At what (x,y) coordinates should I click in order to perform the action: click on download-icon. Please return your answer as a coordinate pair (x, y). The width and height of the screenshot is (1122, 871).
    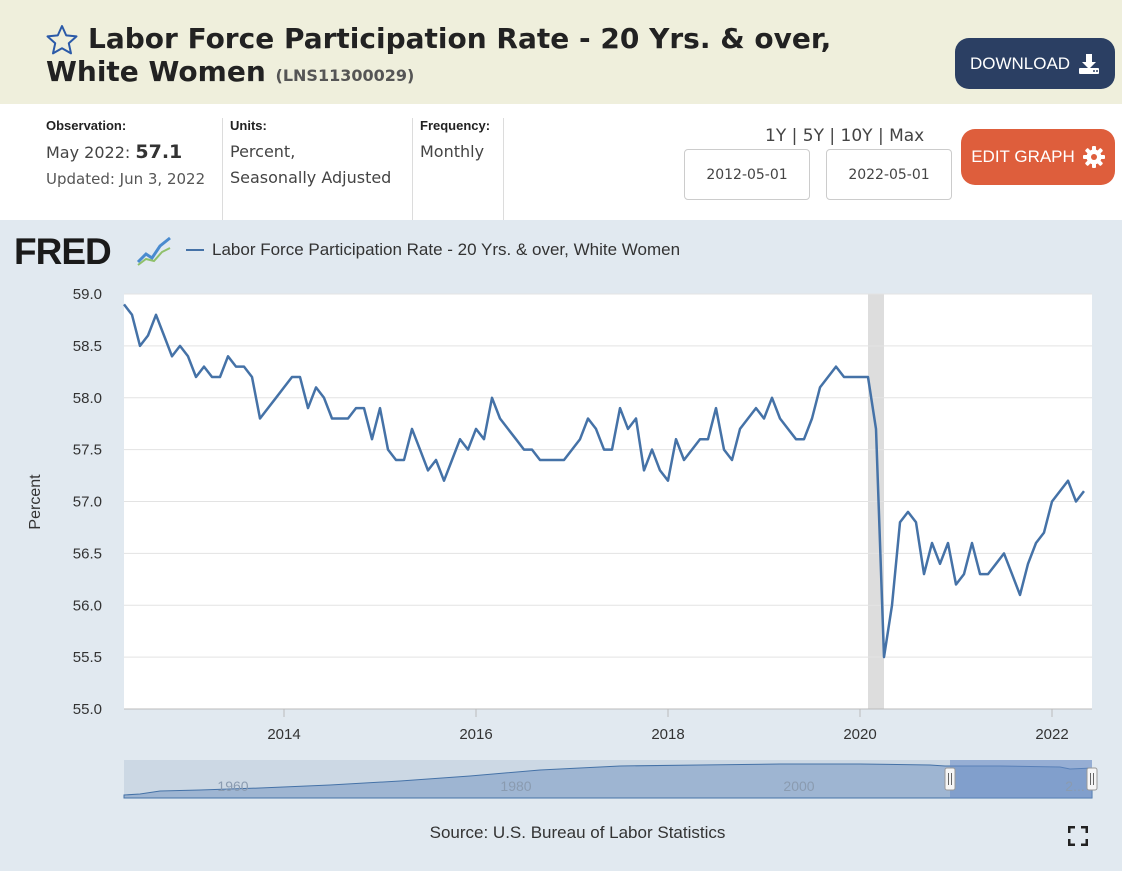
    Looking at the image, I should click on (1089, 63).